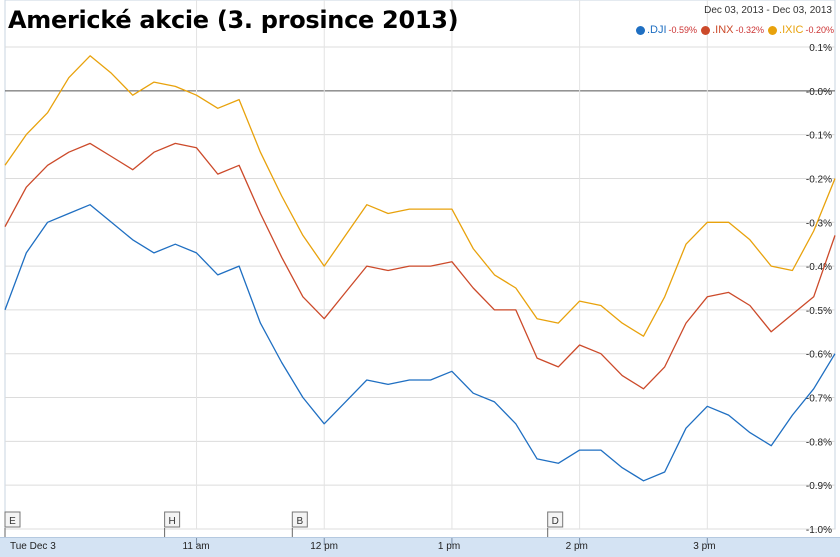 The height and width of the screenshot is (557, 840). I want to click on x-axis-band, so click(420, 547).